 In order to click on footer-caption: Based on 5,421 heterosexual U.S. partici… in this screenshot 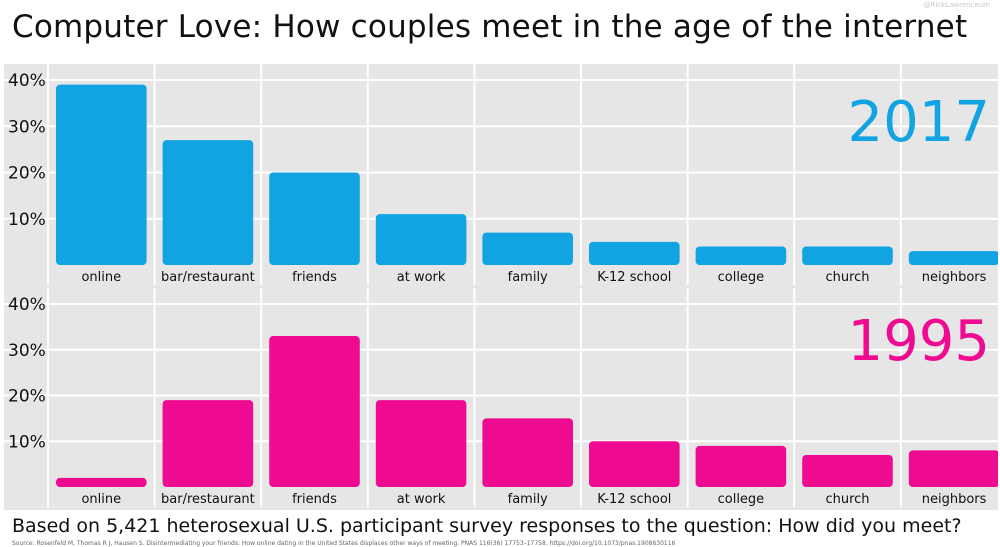, I will do `click(487, 526)`.